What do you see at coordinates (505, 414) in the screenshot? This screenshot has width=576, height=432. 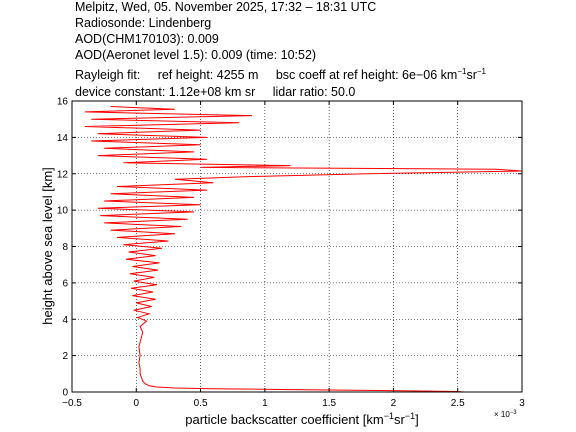 I see `x-axis-multiplier: × 10⁻³` at bounding box center [505, 414].